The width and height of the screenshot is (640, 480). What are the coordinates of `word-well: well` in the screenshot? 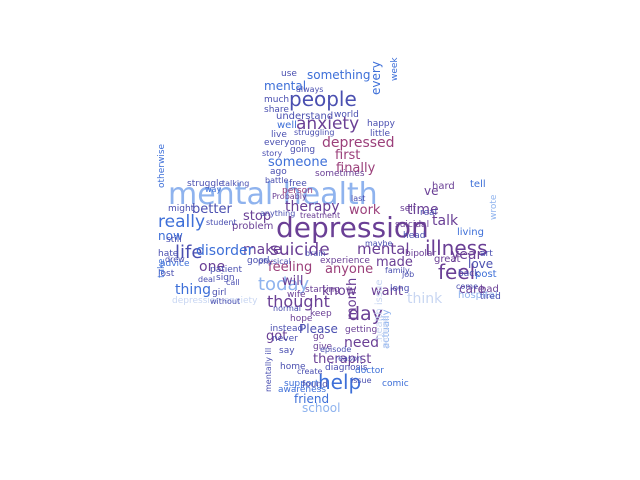 It's located at (287, 125).